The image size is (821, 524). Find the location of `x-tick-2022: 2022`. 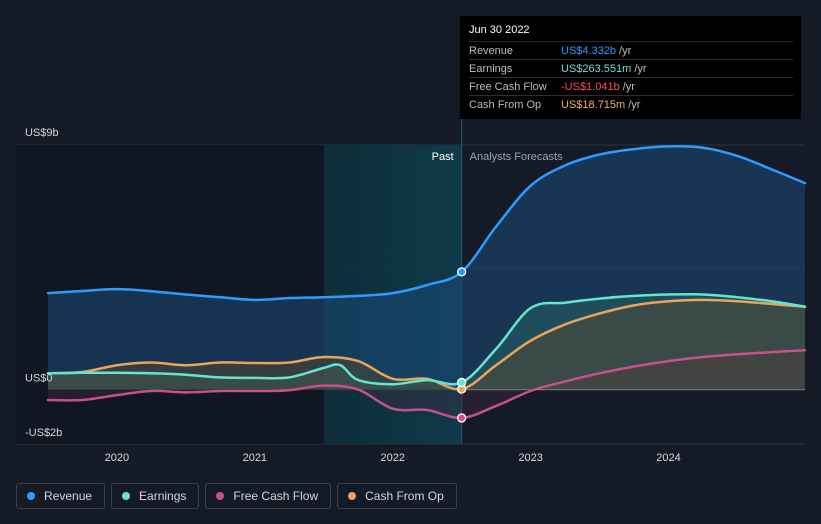

x-tick-2022: 2022 is located at coordinates (392, 458).